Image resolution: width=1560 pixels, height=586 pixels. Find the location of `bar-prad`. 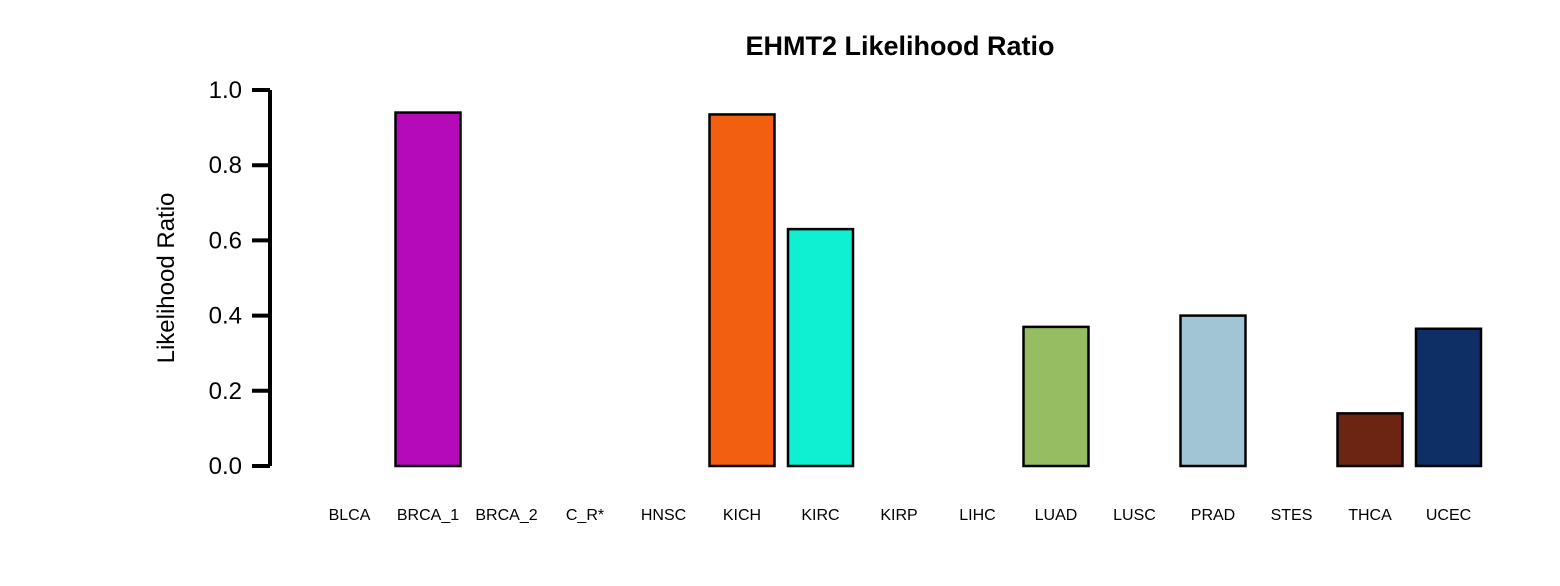

bar-prad is located at coordinates (1213, 391).